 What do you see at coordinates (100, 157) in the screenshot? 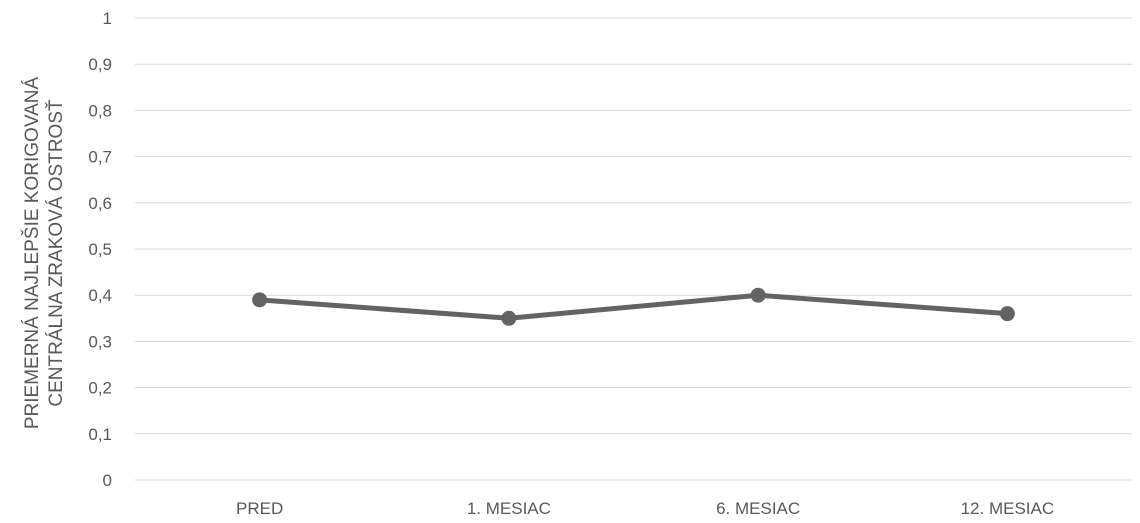
I see `y-tick-label: 0,7` at bounding box center [100, 157].